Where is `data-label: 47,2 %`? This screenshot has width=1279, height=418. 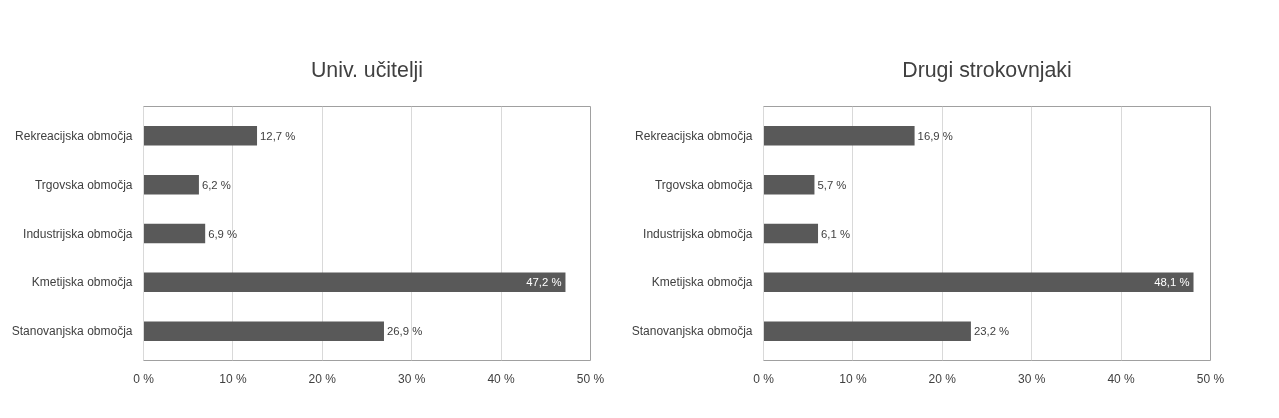
data-label: 47,2 % is located at coordinates (544, 282).